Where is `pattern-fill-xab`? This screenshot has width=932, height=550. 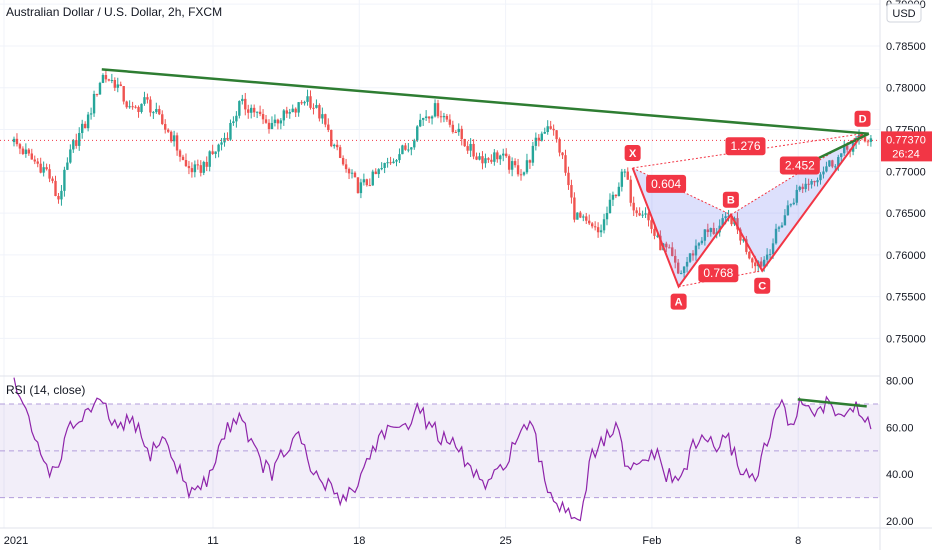
pattern-fill-xab is located at coordinates (681, 227).